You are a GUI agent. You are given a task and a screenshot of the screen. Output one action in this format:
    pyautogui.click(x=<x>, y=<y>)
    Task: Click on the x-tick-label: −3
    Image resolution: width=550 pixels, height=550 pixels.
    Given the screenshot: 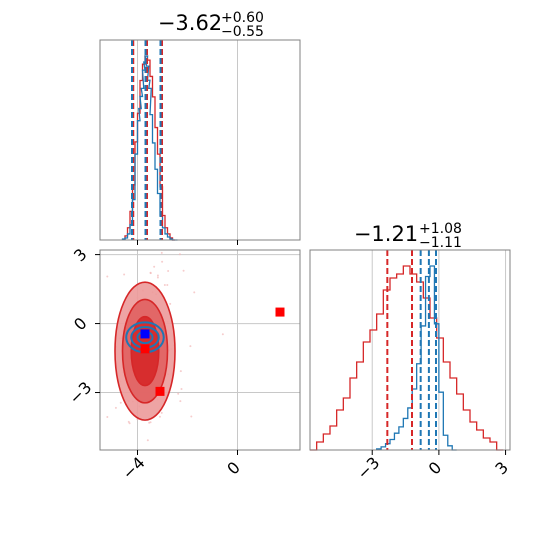 What is the action you would take?
    pyautogui.click(x=368, y=468)
    